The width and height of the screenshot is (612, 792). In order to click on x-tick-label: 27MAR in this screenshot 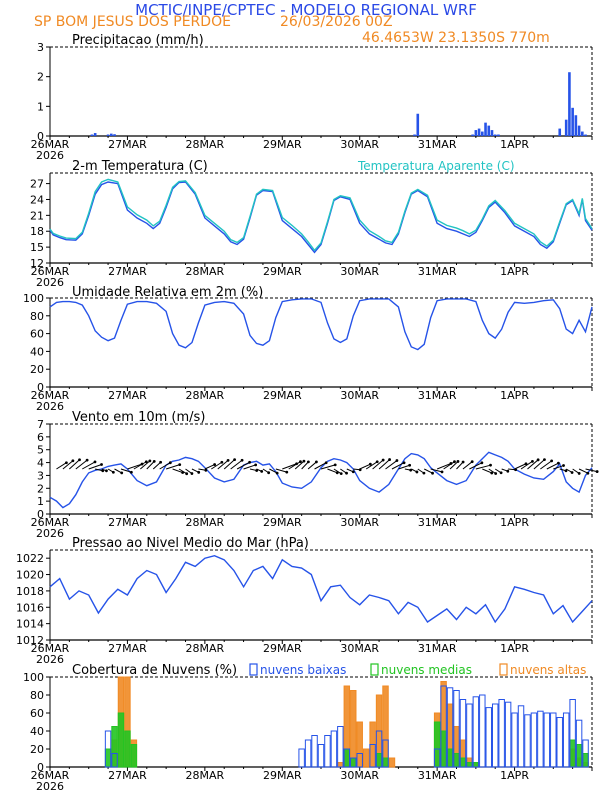, I will do `click(127, 271)`.